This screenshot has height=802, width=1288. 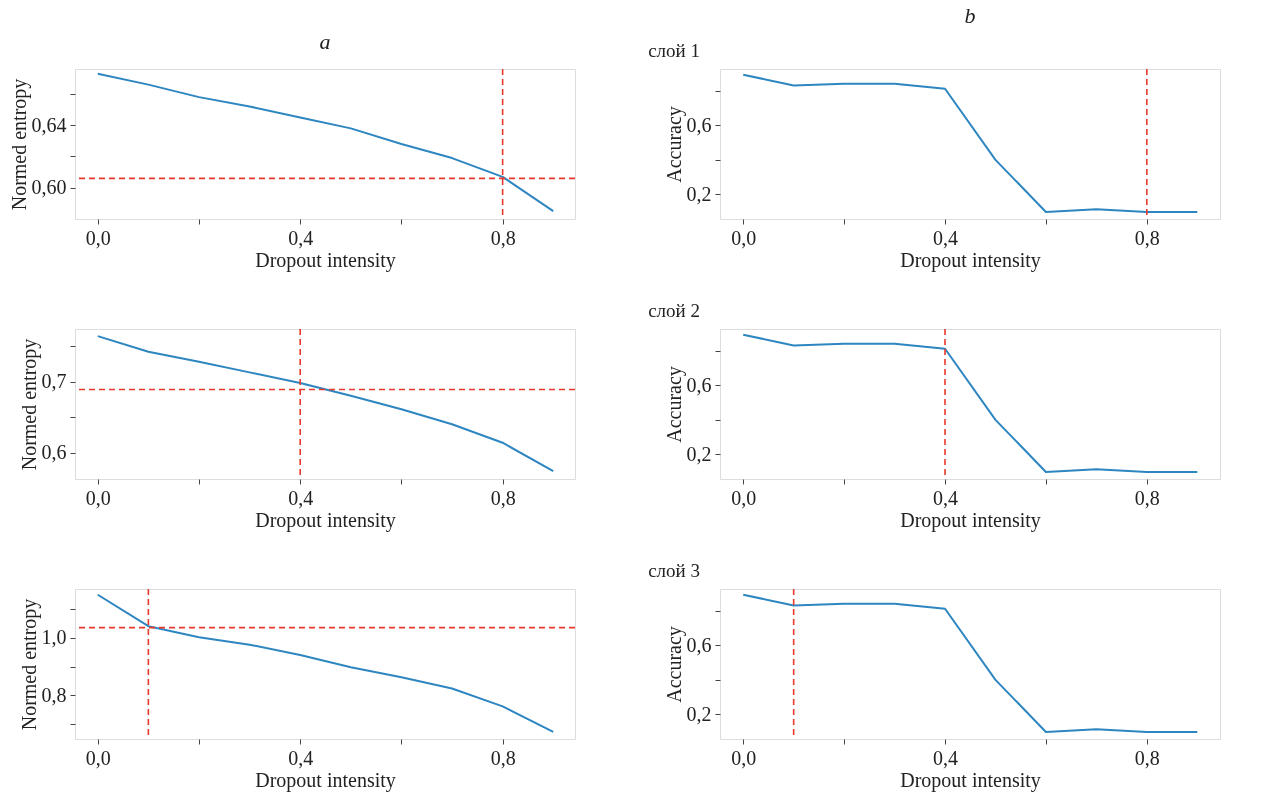 What do you see at coordinates (674, 570) in the screenshot?
I see `text: слой 3` at bounding box center [674, 570].